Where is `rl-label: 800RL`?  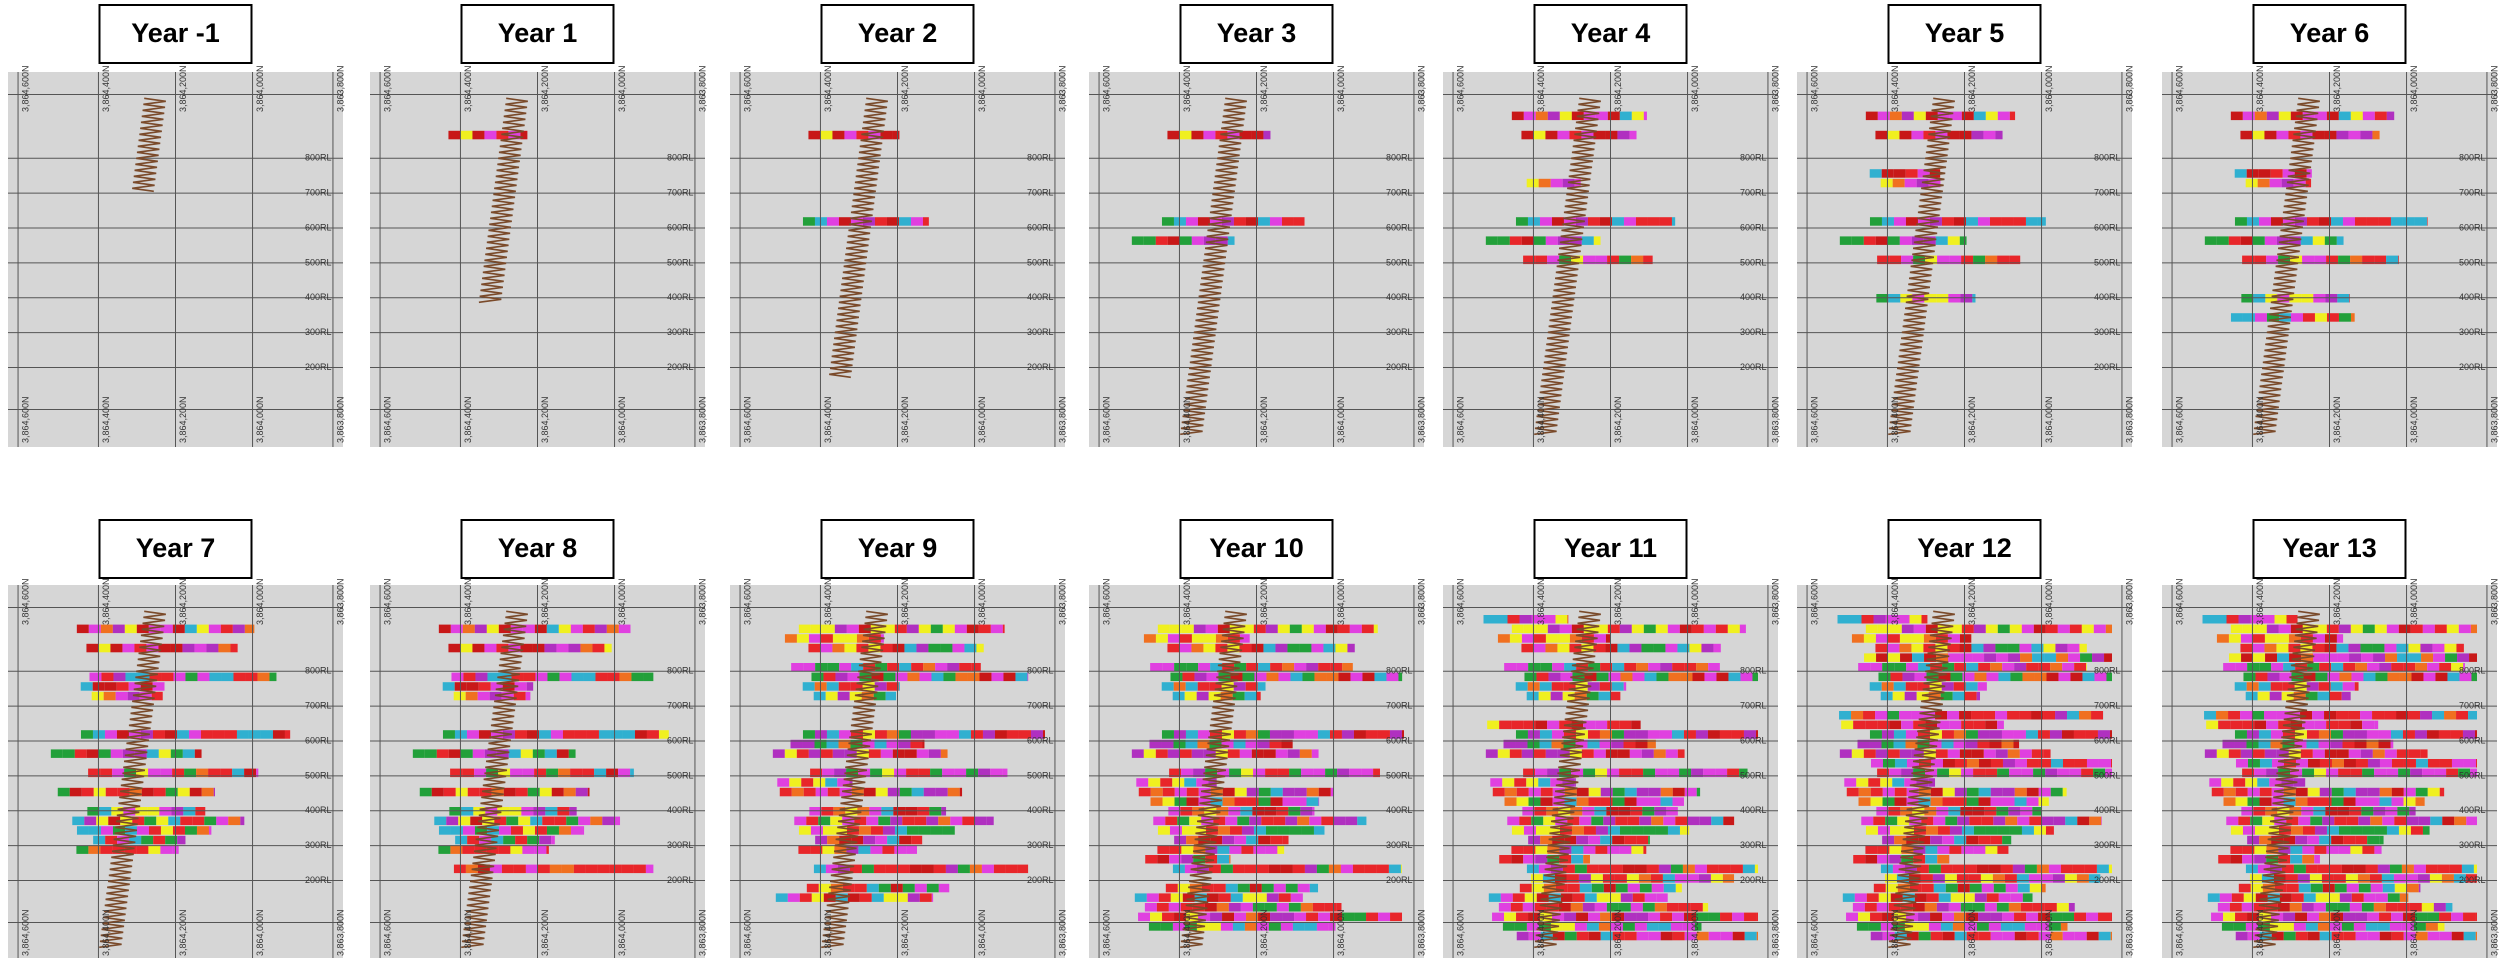 rl-label: 800RL is located at coordinates (318, 671).